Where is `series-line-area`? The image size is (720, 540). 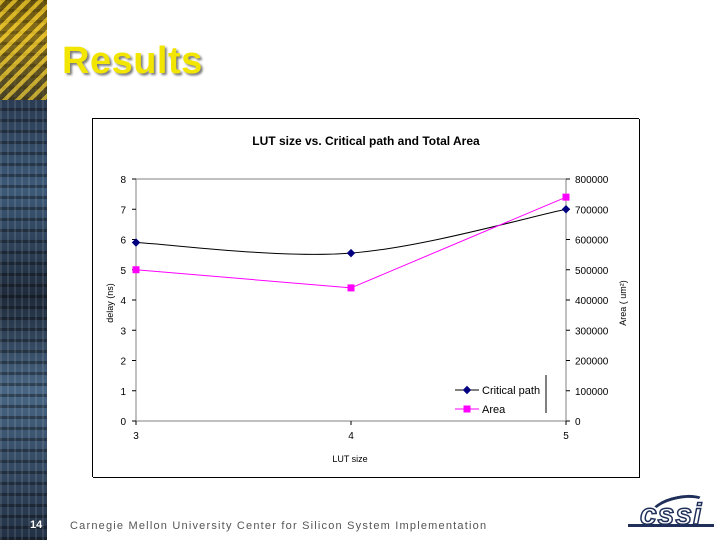 series-line-area is located at coordinates (351, 242).